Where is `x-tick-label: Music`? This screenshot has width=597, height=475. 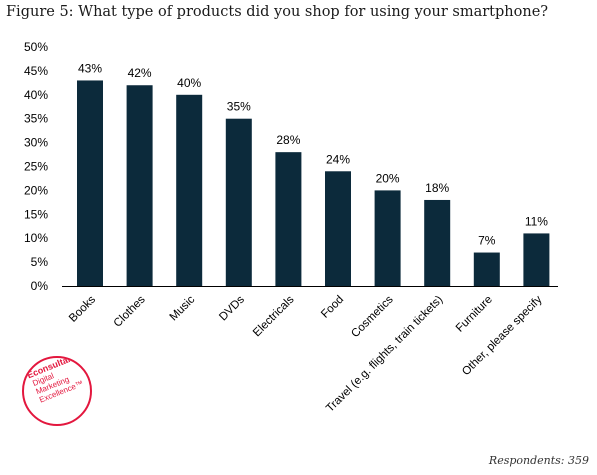
x-tick-label: Music is located at coordinates (183, 308).